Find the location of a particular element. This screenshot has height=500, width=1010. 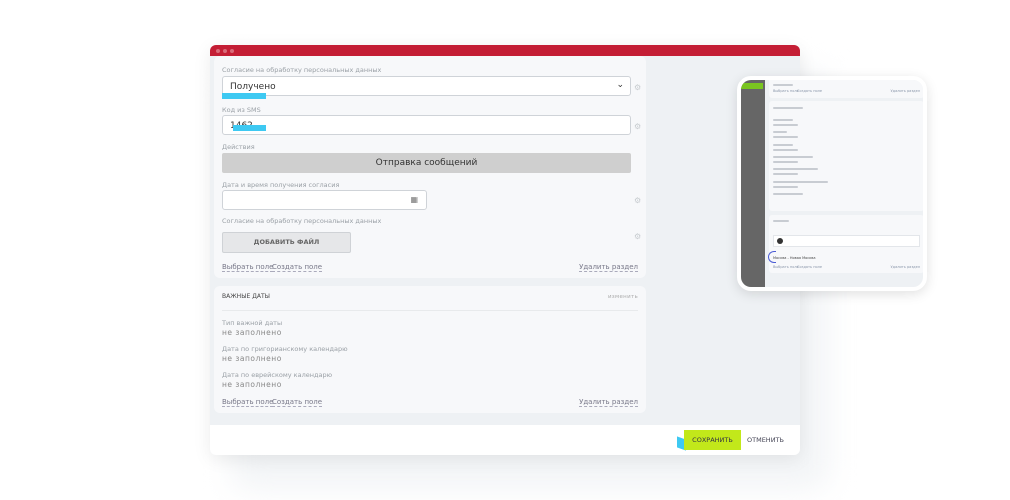

edit-link: изменить is located at coordinates (622, 297).